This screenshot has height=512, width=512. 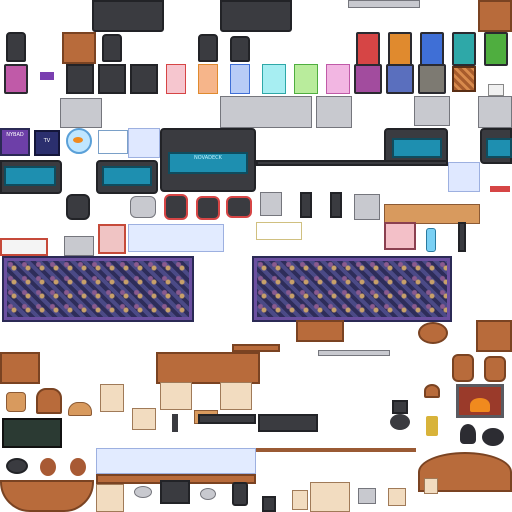 What do you see at coordinates (330, 497) in the screenshot?
I see `cabinet-panel` at bounding box center [330, 497].